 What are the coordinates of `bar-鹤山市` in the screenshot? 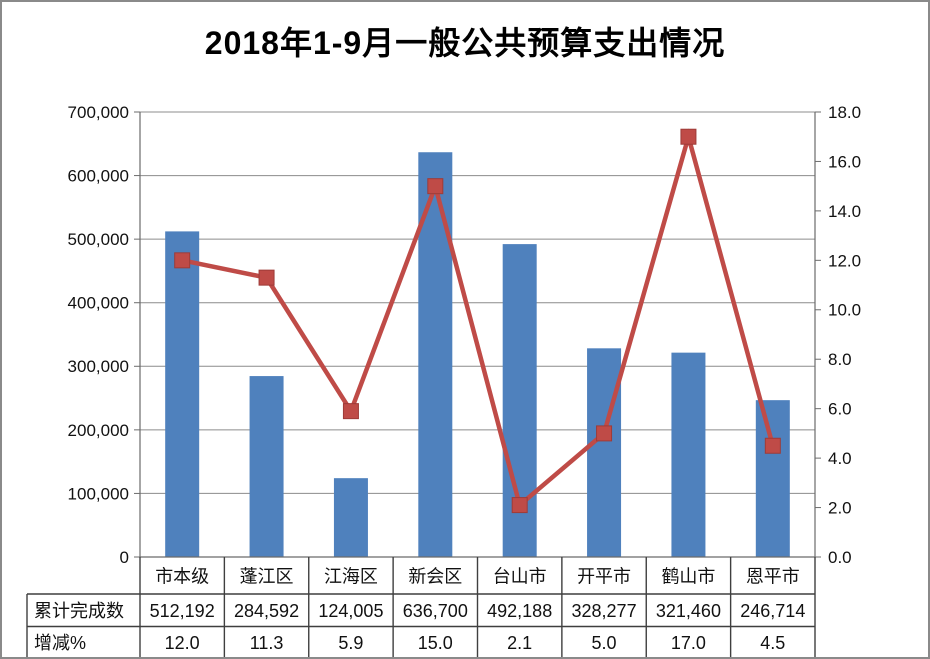 It's located at (688, 454).